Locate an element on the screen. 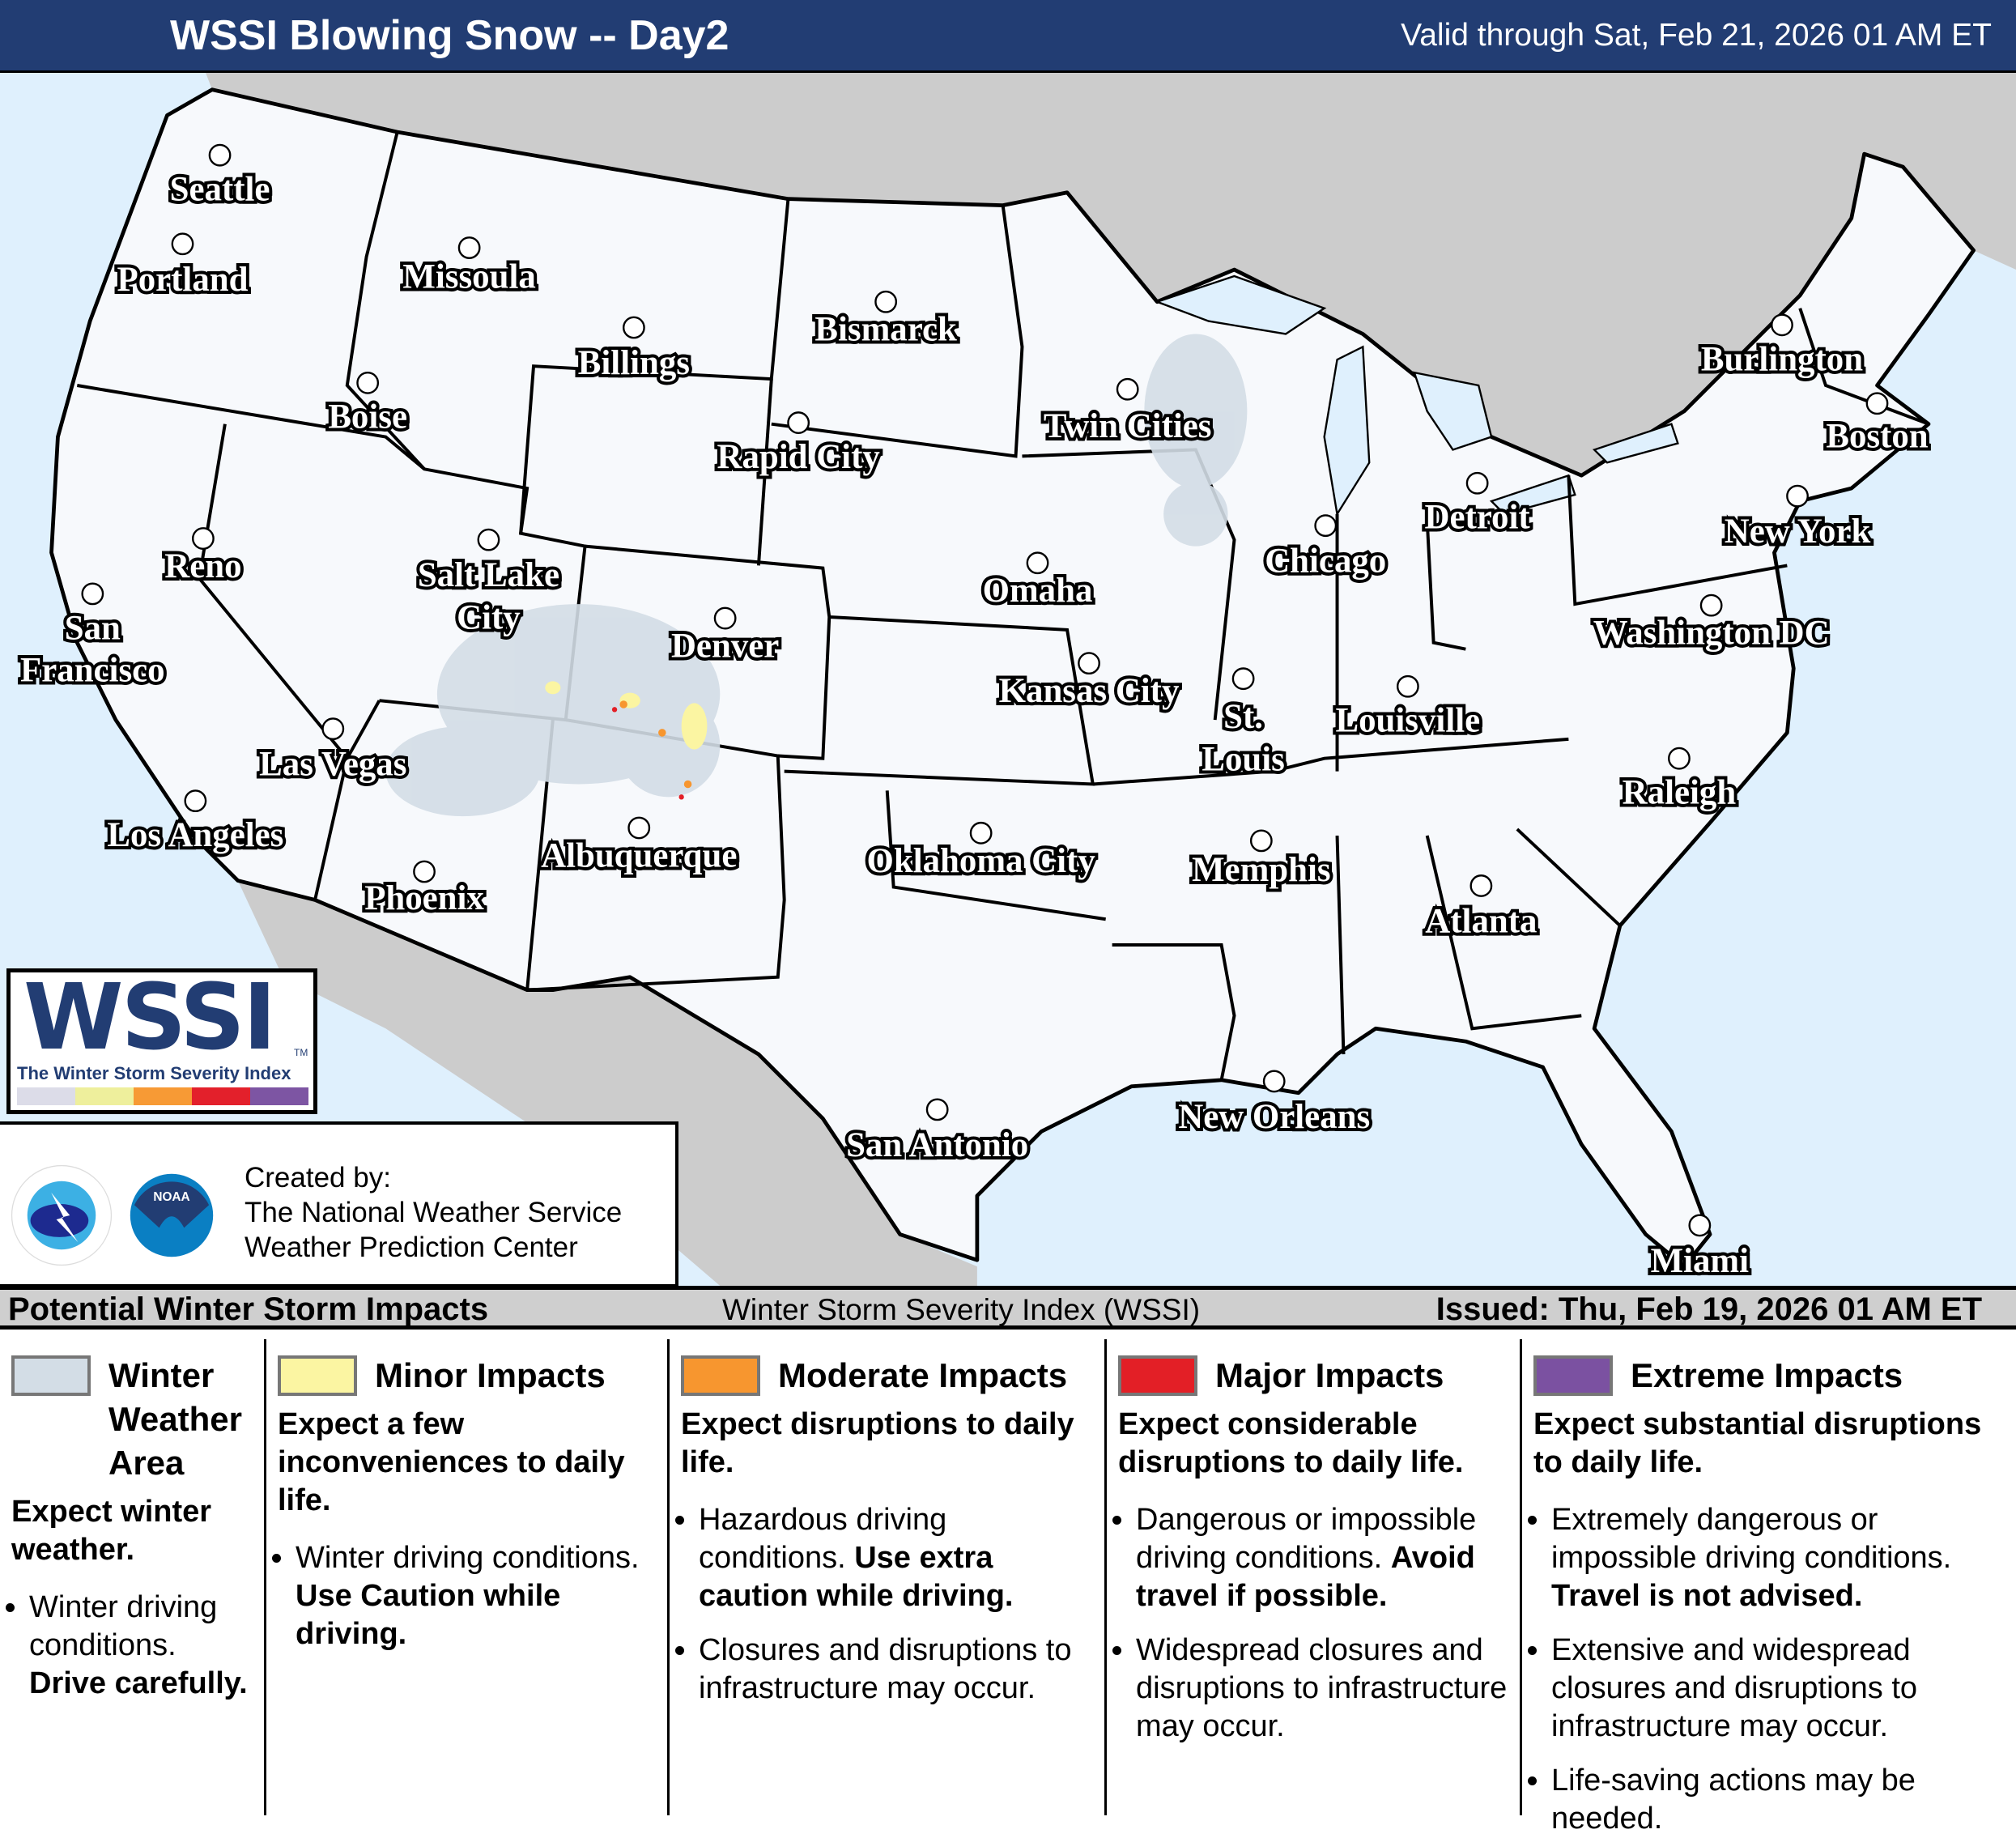 Image resolution: width=2016 pixels, height=1838 pixels. city-washington-dc: Washington DC is located at coordinates (1711, 625).